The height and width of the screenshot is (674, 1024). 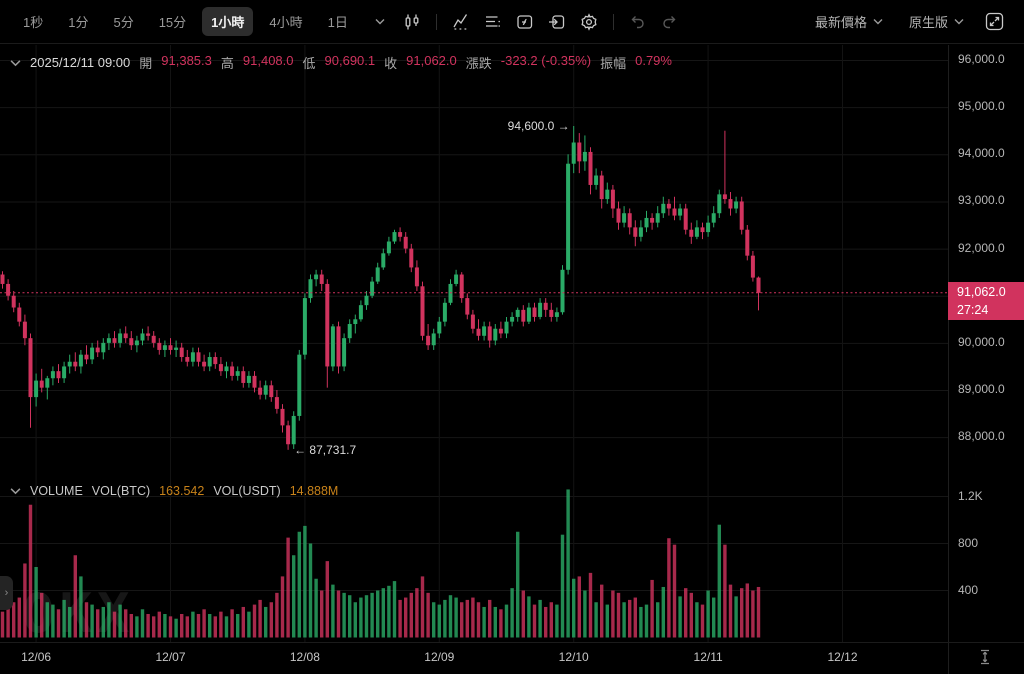 What do you see at coordinates (56, 491) in the screenshot?
I see `volume-title: VOLUME` at bounding box center [56, 491].